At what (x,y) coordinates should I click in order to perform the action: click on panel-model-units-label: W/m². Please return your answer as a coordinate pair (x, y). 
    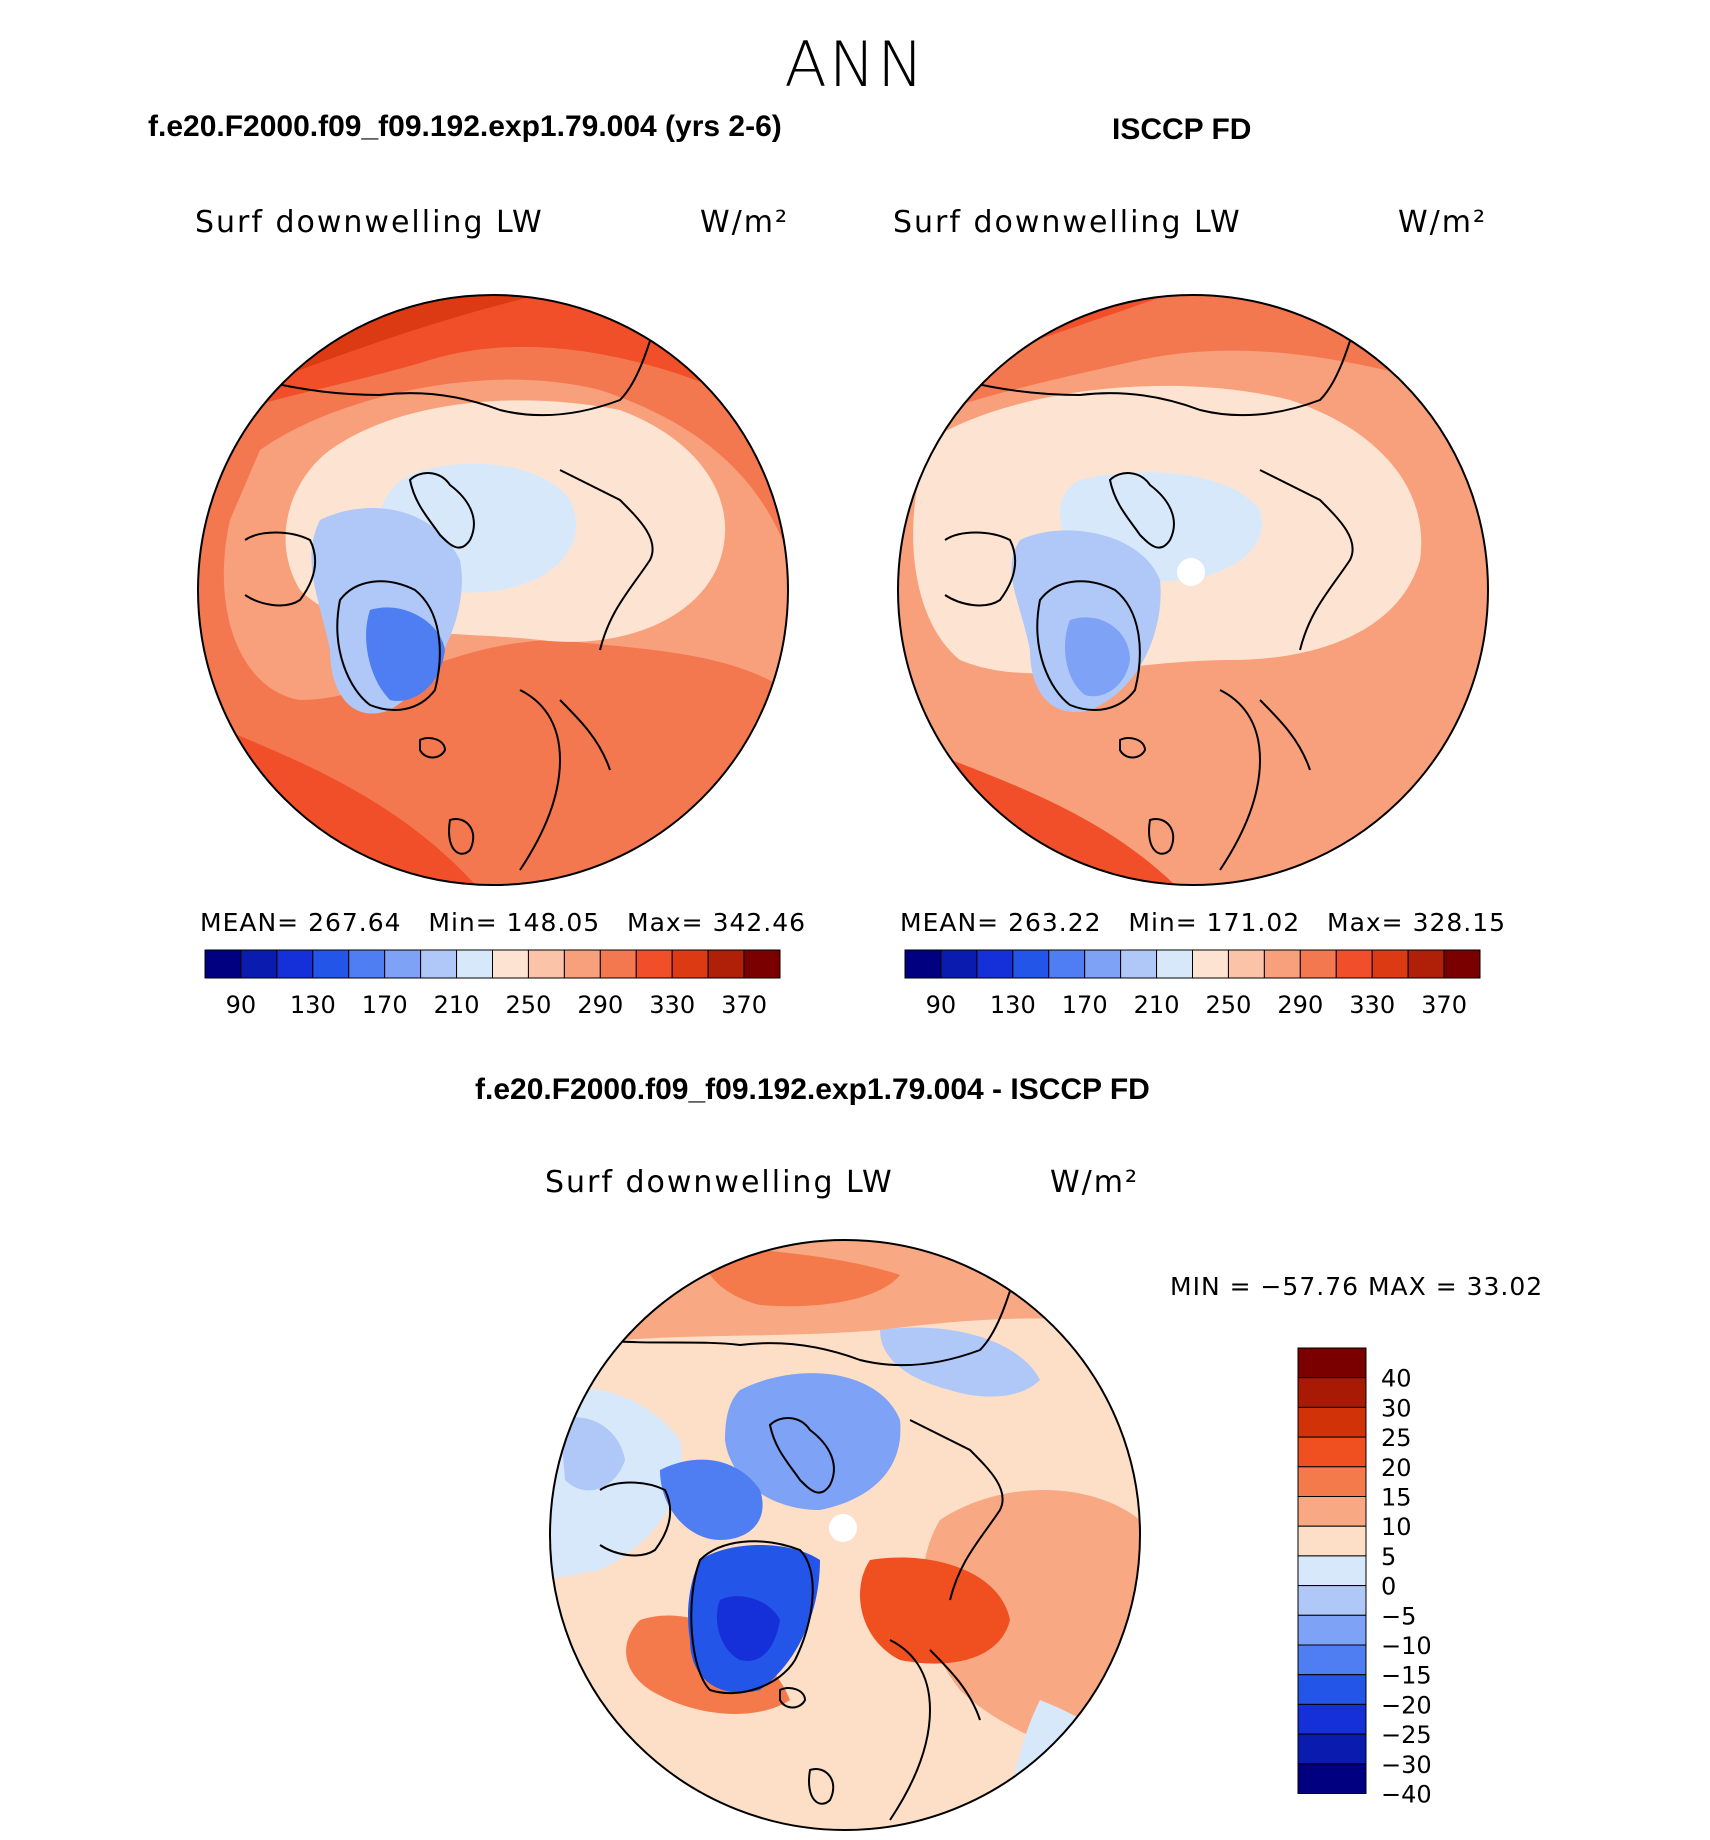
    Looking at the image, I should click on (745, 222).